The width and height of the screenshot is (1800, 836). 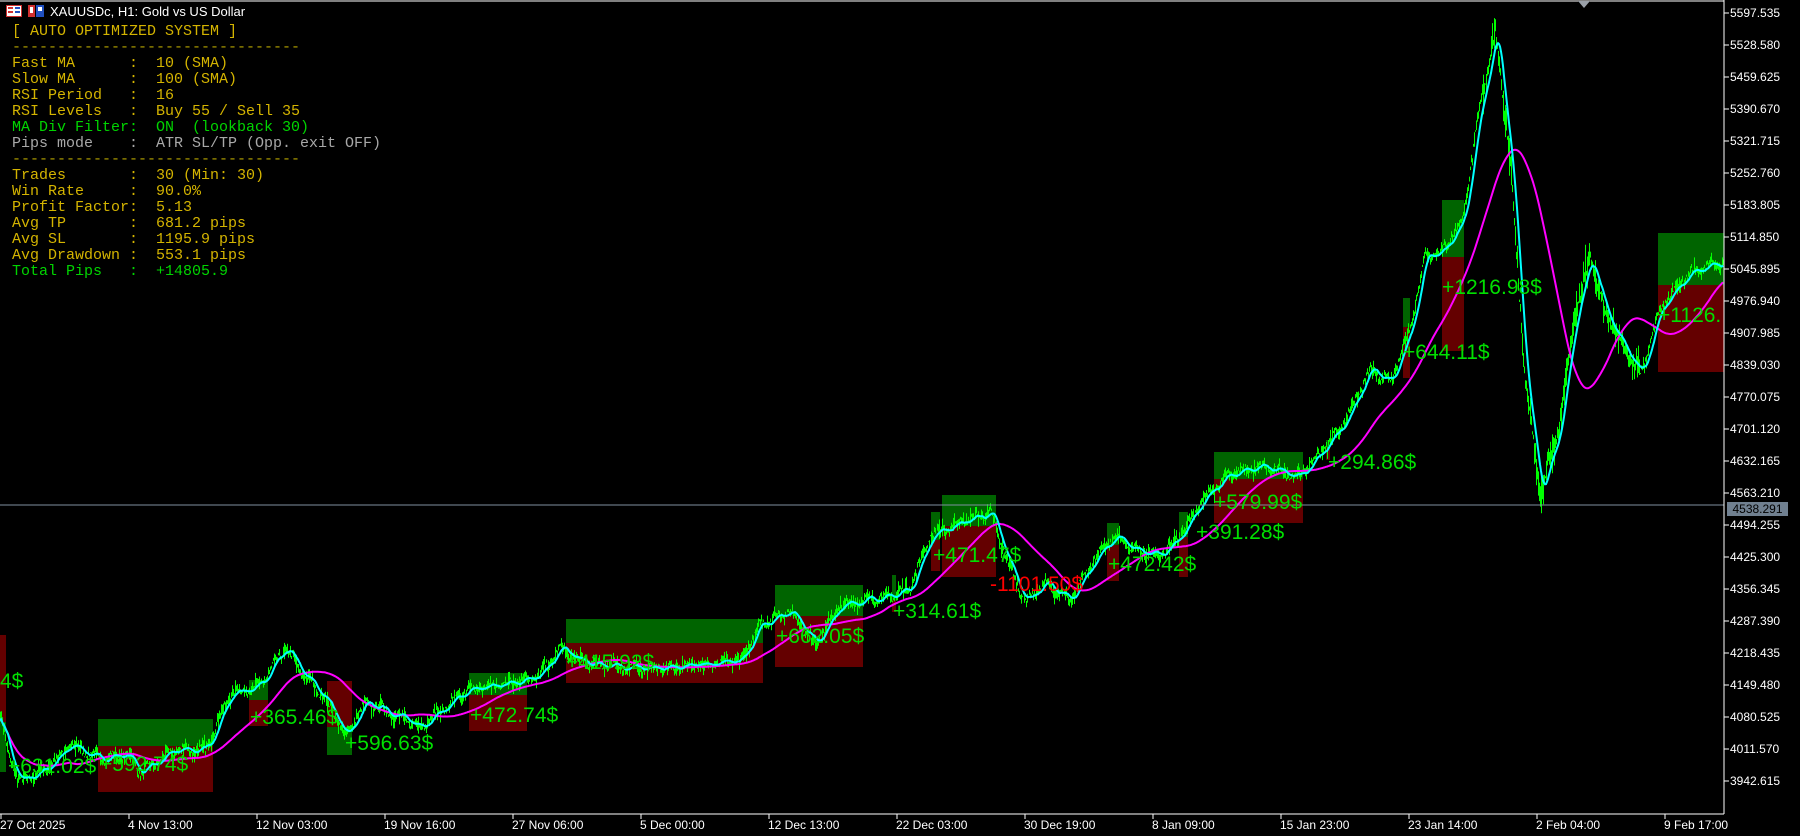 What do you see at coordinates (197, 143) in the screenshot?
I see `panel-line: Pips mode : ATR SL/TP (Opp. exit OFF)` at bounding box center [197, 143].